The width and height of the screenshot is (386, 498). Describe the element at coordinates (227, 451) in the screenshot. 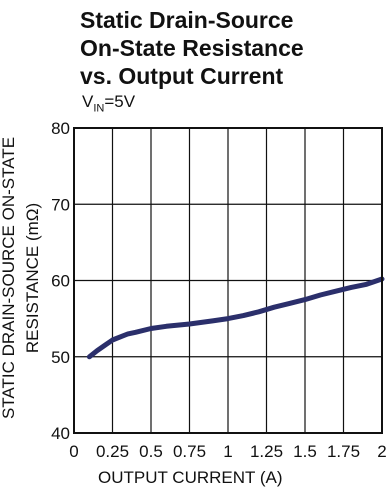

I see `x-tick-label: 1` at that location.